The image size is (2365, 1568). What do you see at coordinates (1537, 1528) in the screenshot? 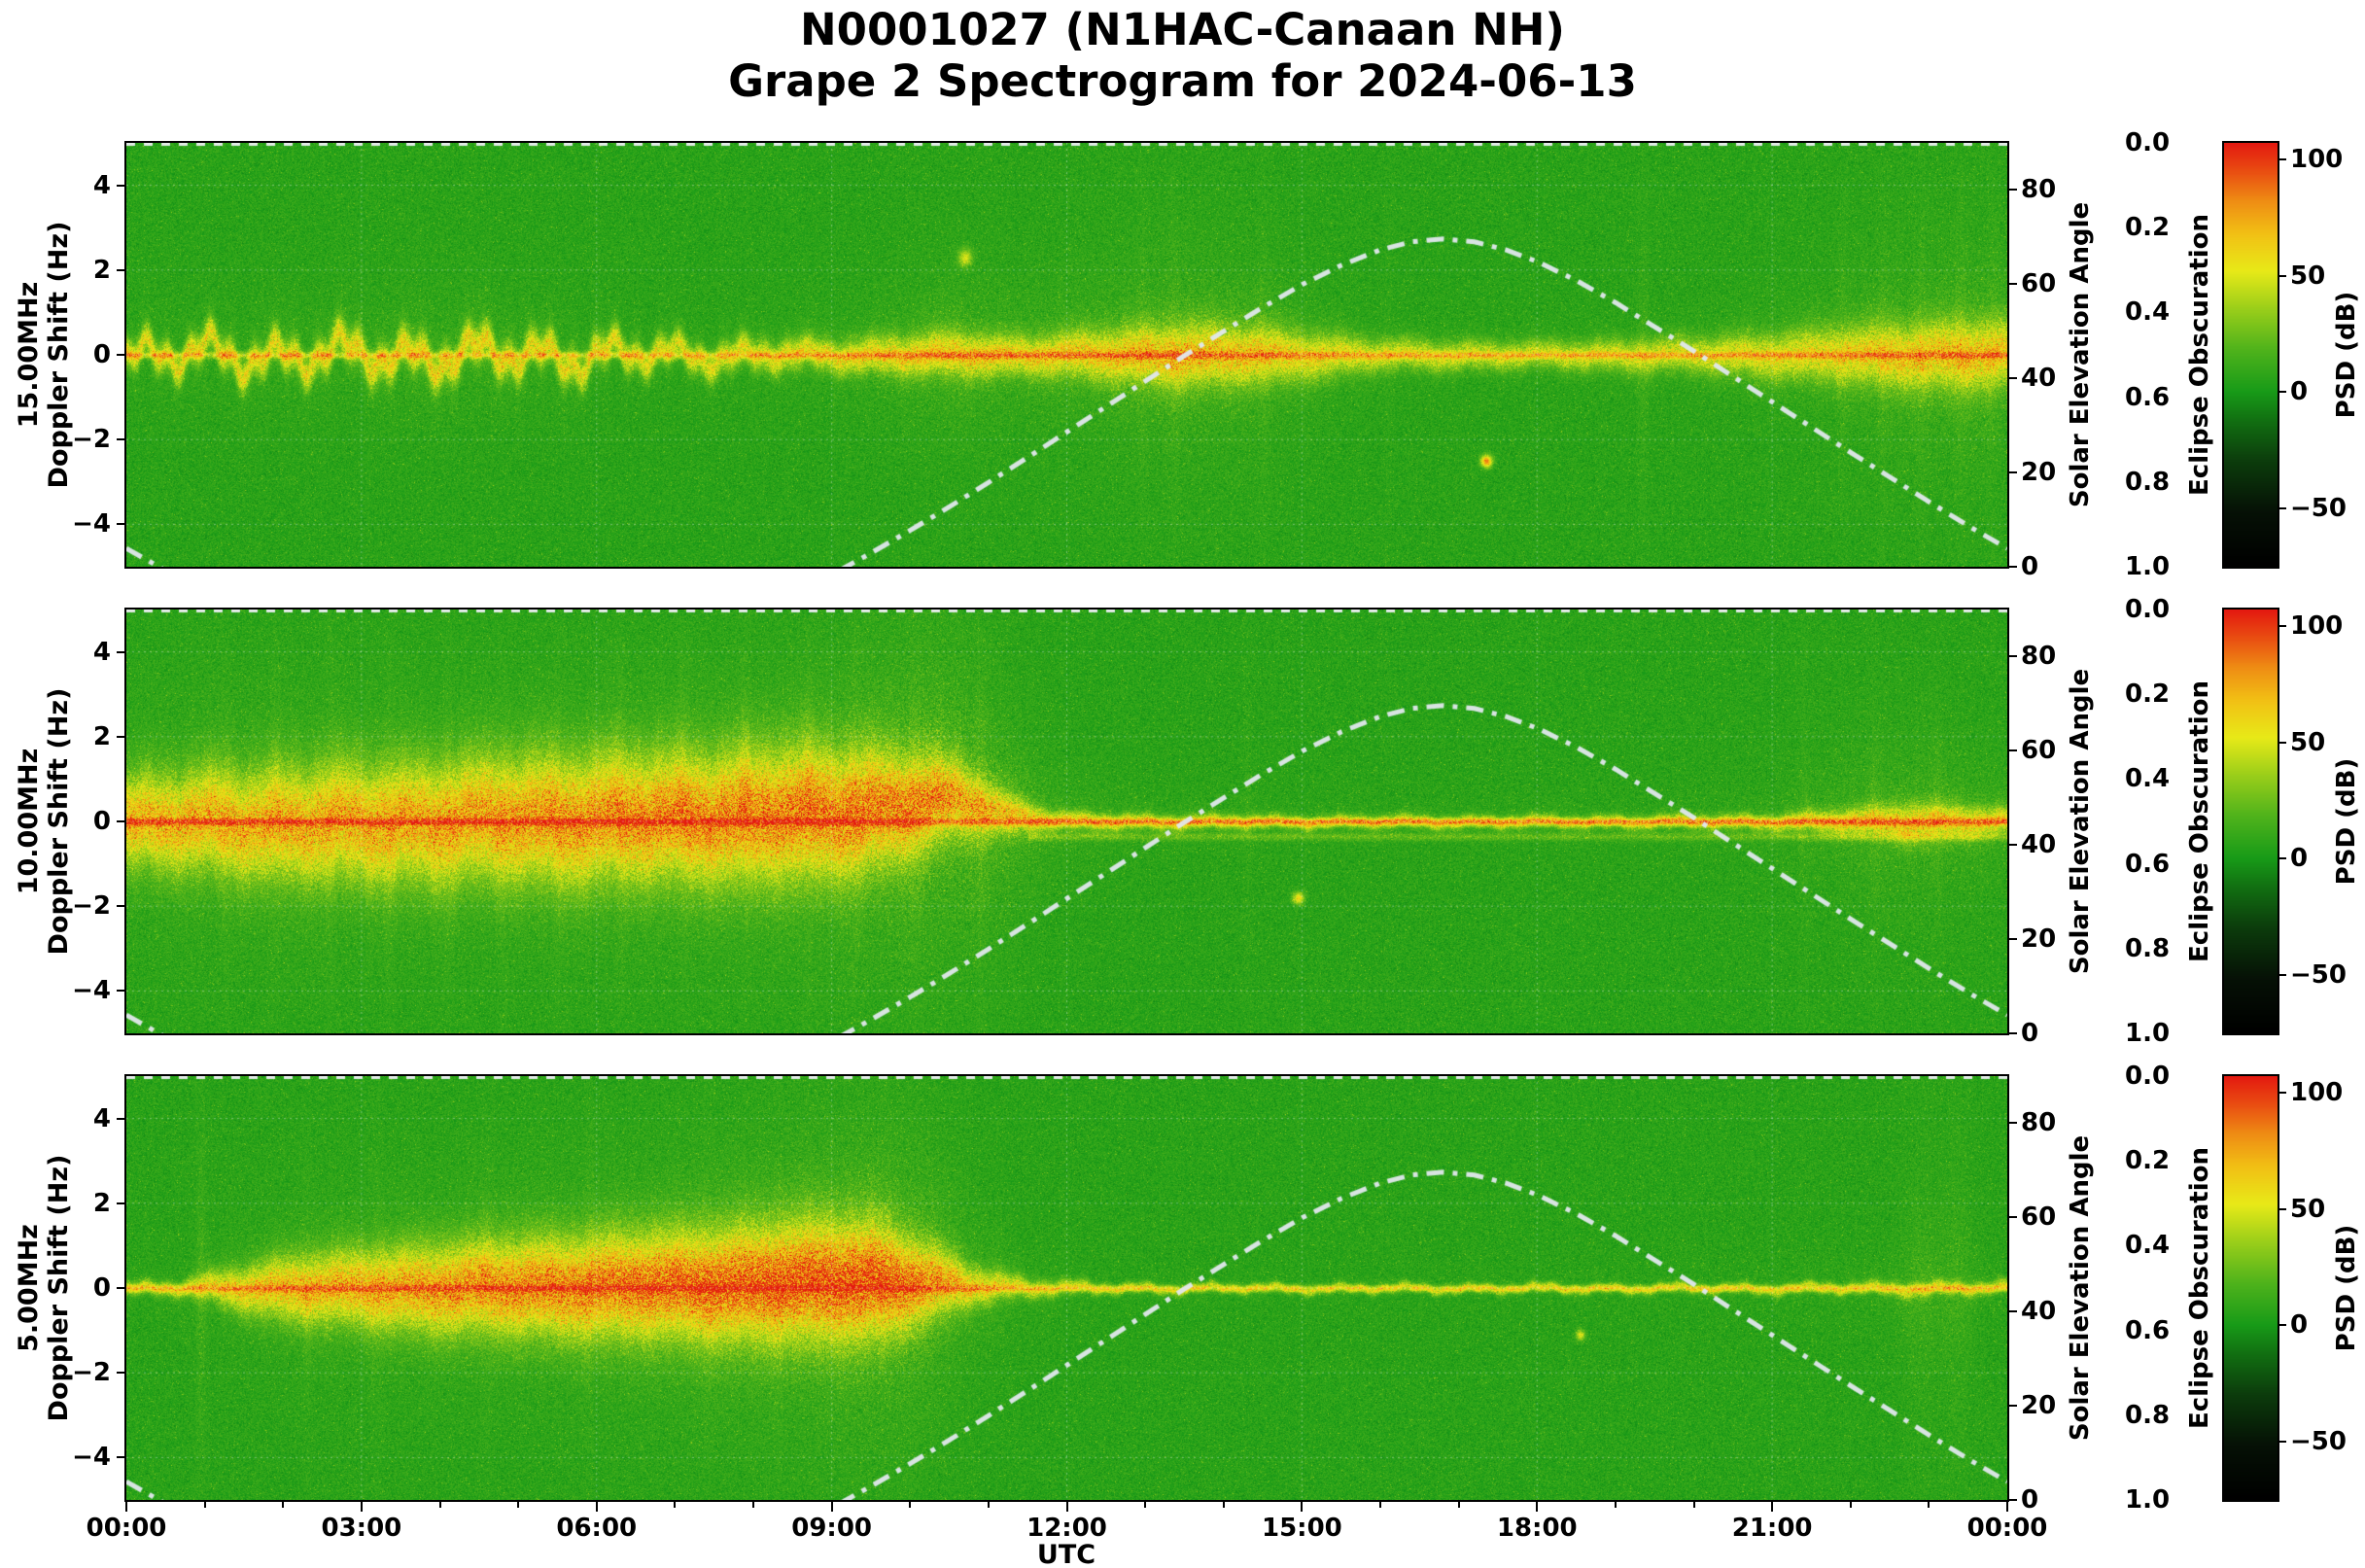
I see `x-tick-label: 18:00` at bounding box center [1537, 1528].